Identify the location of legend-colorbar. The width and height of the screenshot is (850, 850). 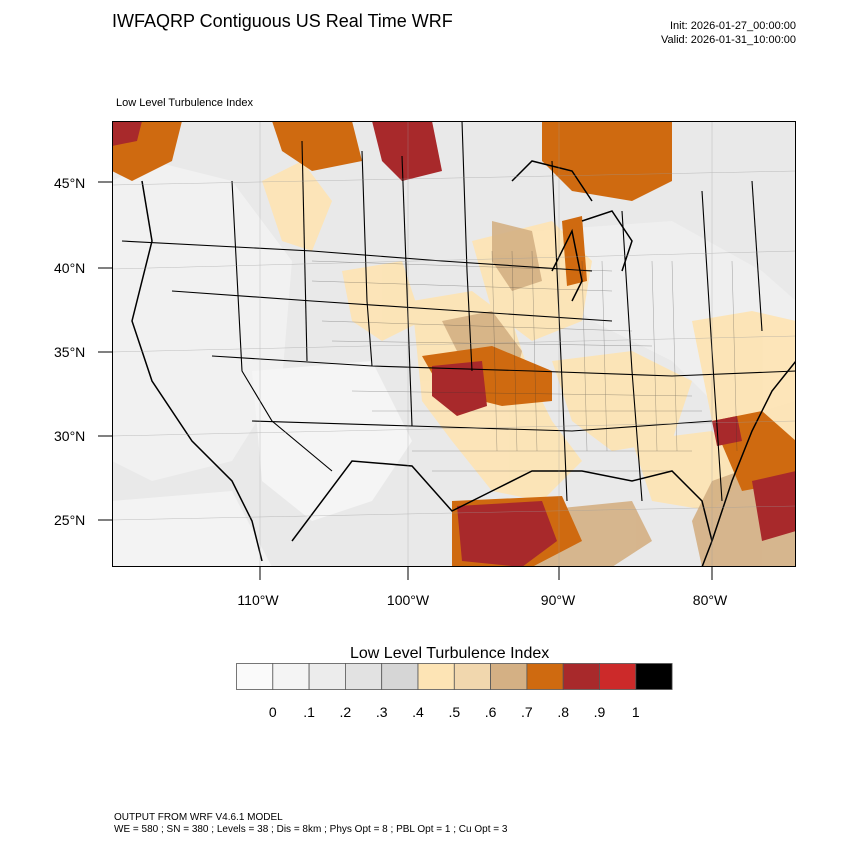
(454, 676).